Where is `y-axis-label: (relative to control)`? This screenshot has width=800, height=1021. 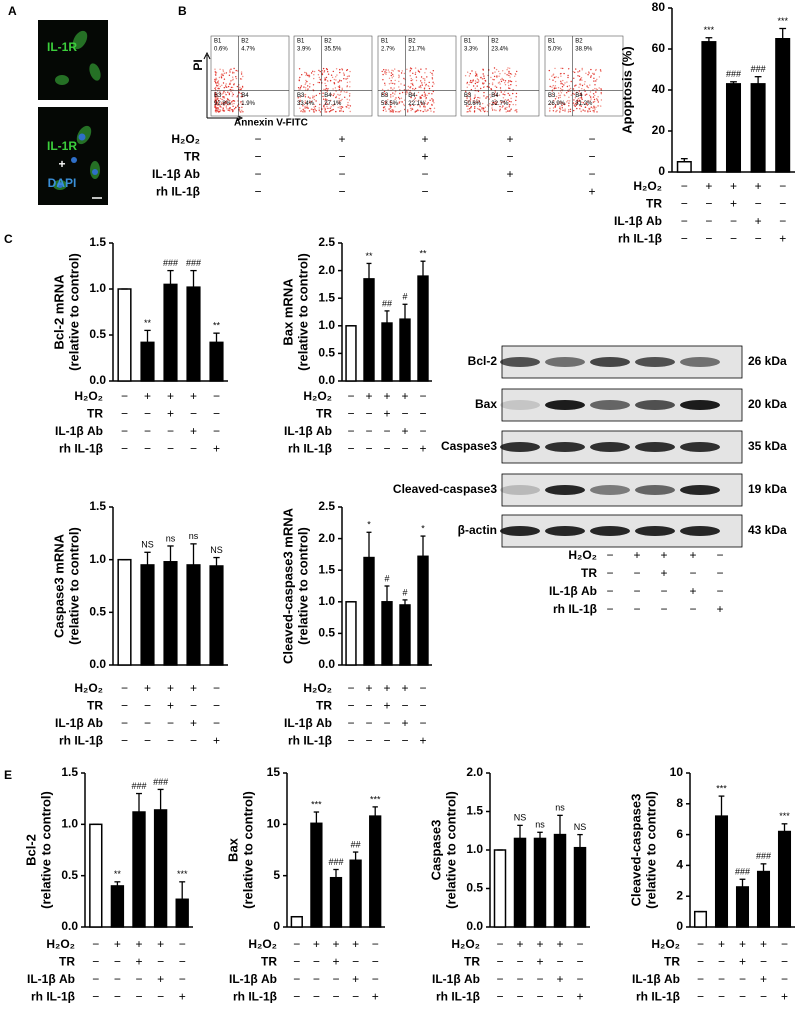 y-axis-label: (relative to control) is located at coordinates (73, 586).